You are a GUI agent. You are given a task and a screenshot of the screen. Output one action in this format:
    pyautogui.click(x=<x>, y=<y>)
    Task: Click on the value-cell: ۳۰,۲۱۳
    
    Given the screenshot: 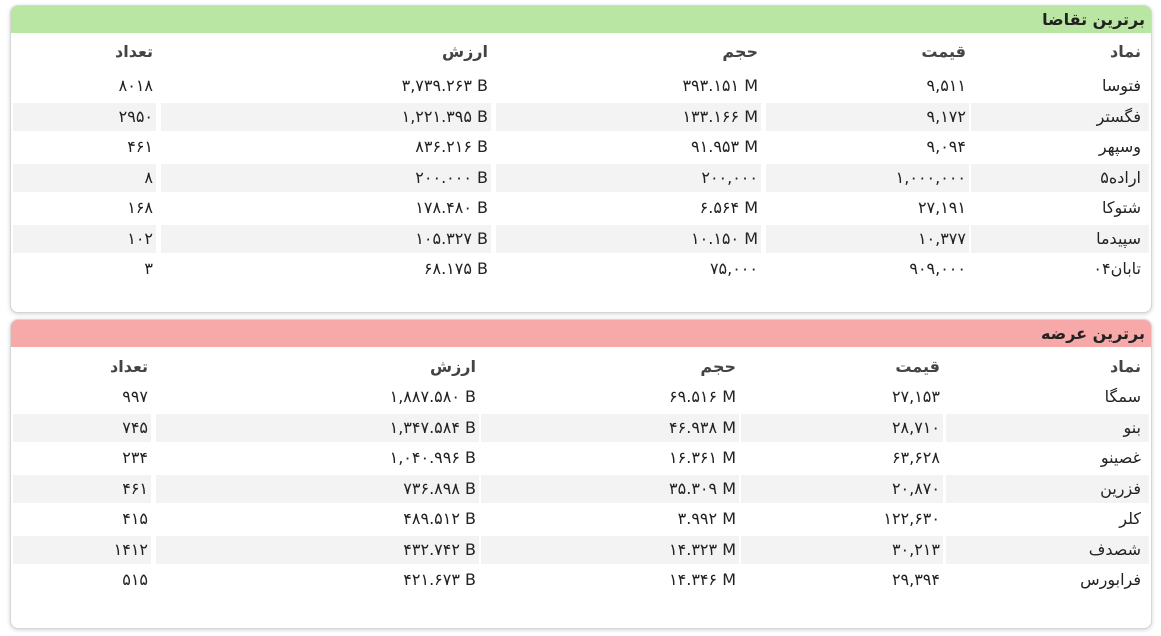 What is the action you would take?
    pyautogui.click(x=842, y=549)
    